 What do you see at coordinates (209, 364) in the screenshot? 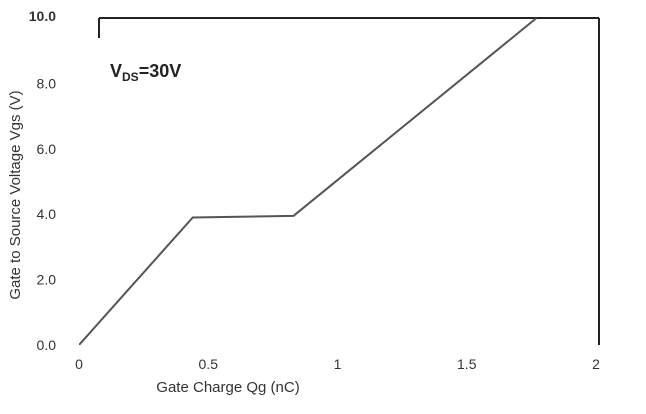
I see `x-tick-label: 0.5` at bounding box center [209, 364].